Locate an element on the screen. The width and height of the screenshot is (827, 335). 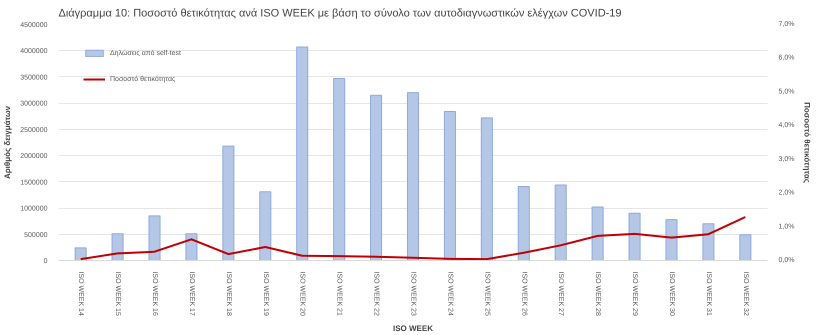
y2-axis-title: Ποσοστό θετικότητας is located at coordinates (807, 142).